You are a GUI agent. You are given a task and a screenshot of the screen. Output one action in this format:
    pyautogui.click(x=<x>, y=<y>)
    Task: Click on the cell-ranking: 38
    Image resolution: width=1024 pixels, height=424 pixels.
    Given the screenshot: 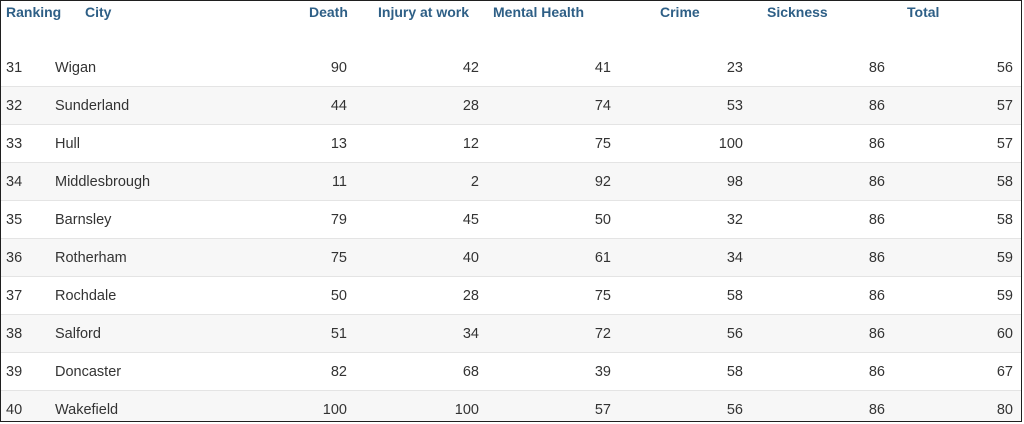 What is the action you would take?
    pyautogui.click(x=14, y=334)
    